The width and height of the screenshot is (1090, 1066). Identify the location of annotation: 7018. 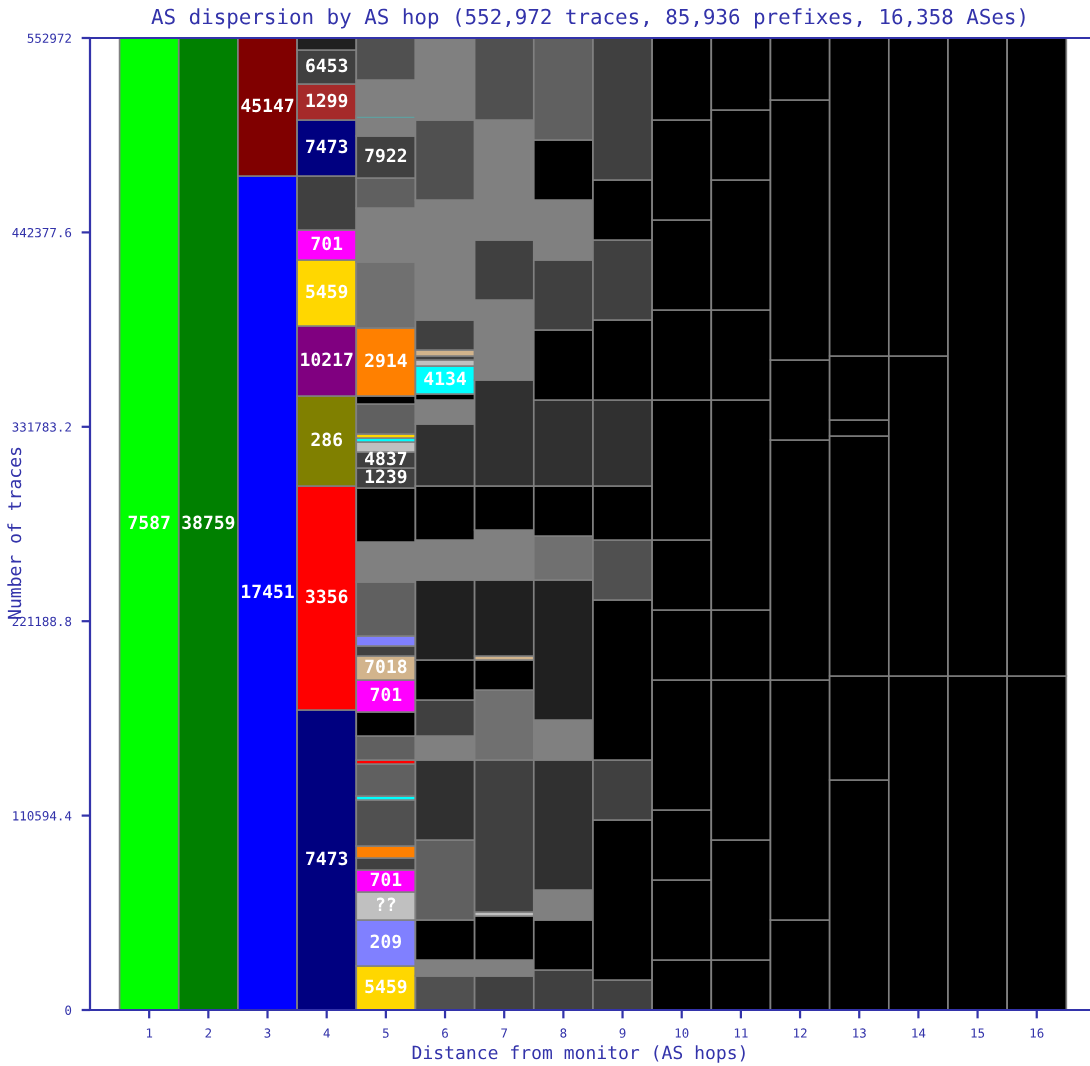
(386, 666).